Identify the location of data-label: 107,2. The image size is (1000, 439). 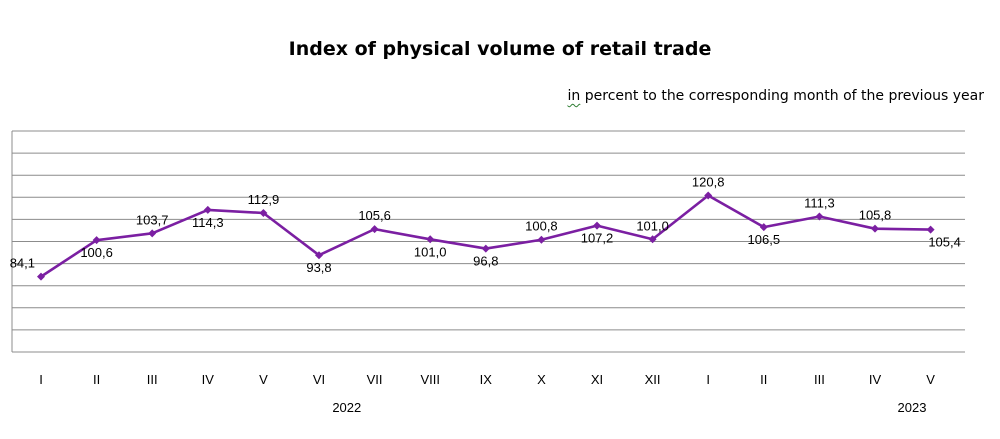
(597, 238).